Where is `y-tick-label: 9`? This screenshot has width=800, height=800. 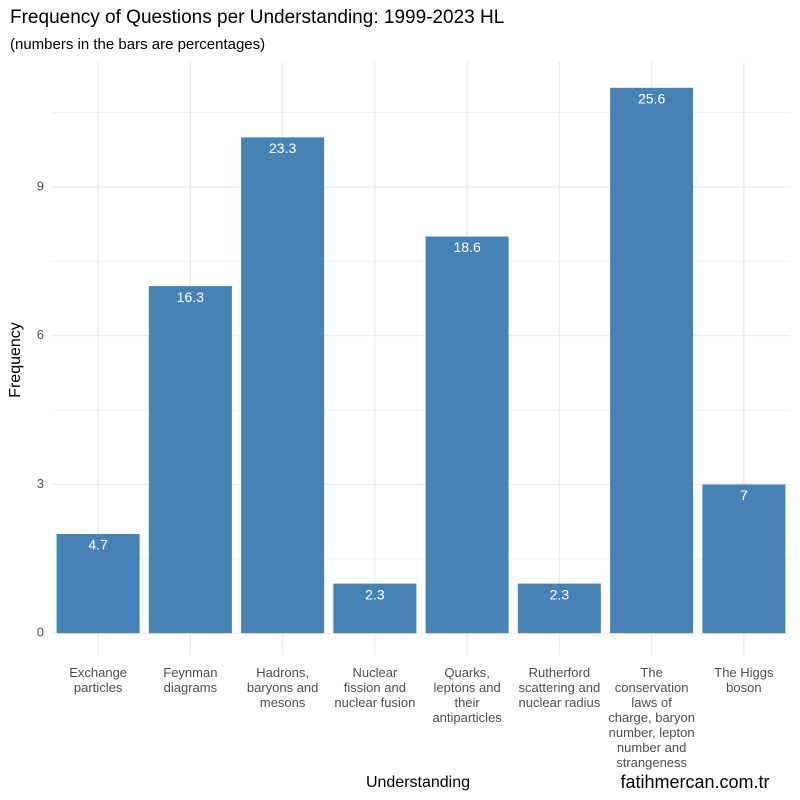
y-tick-label: 9 is located at coordinates (40, 185).